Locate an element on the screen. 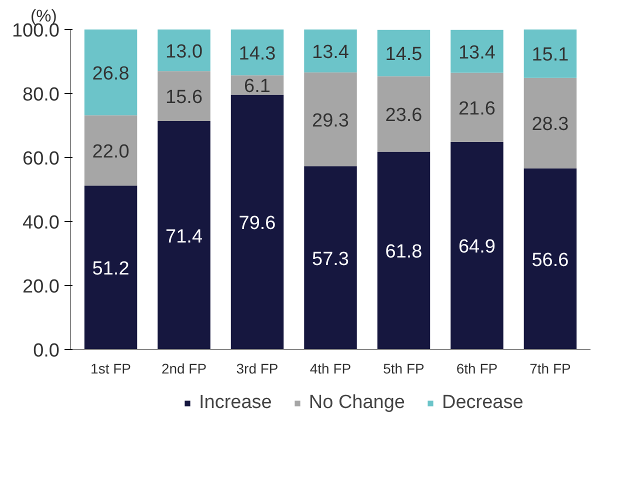  x-tick-label: 1st FP is located at coordinates (111, 368).